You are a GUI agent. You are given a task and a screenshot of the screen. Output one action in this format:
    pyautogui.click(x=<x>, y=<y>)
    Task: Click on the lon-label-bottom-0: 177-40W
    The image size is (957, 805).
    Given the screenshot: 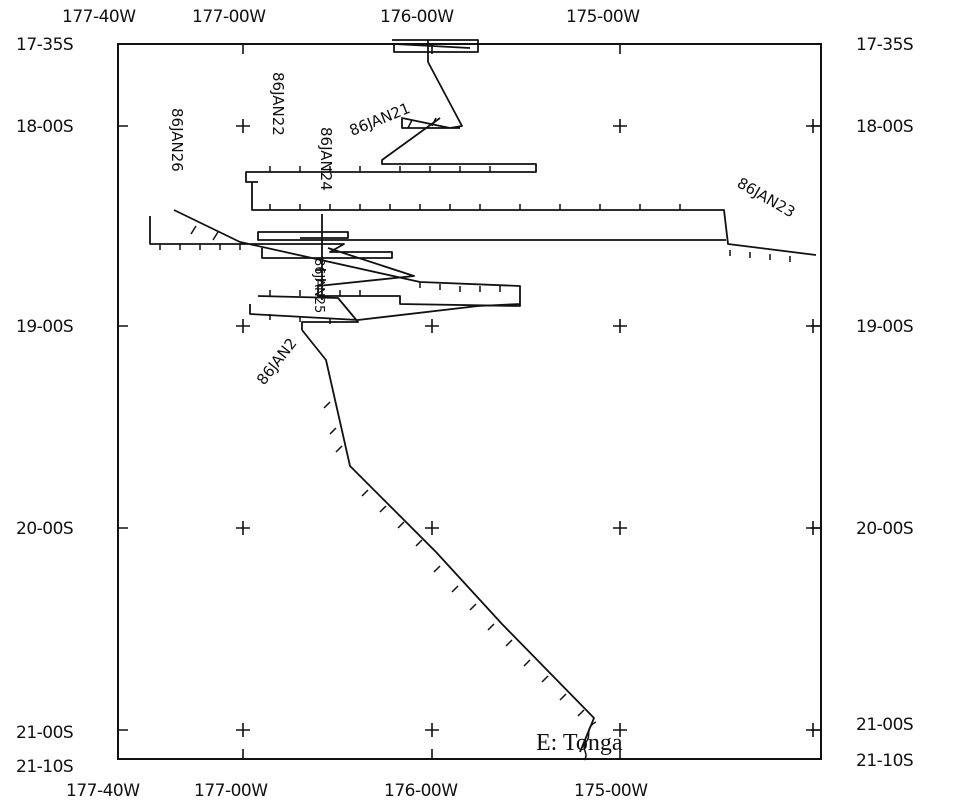 What is the action you would take?
    pyautogui.click(x=103, y=791)
    